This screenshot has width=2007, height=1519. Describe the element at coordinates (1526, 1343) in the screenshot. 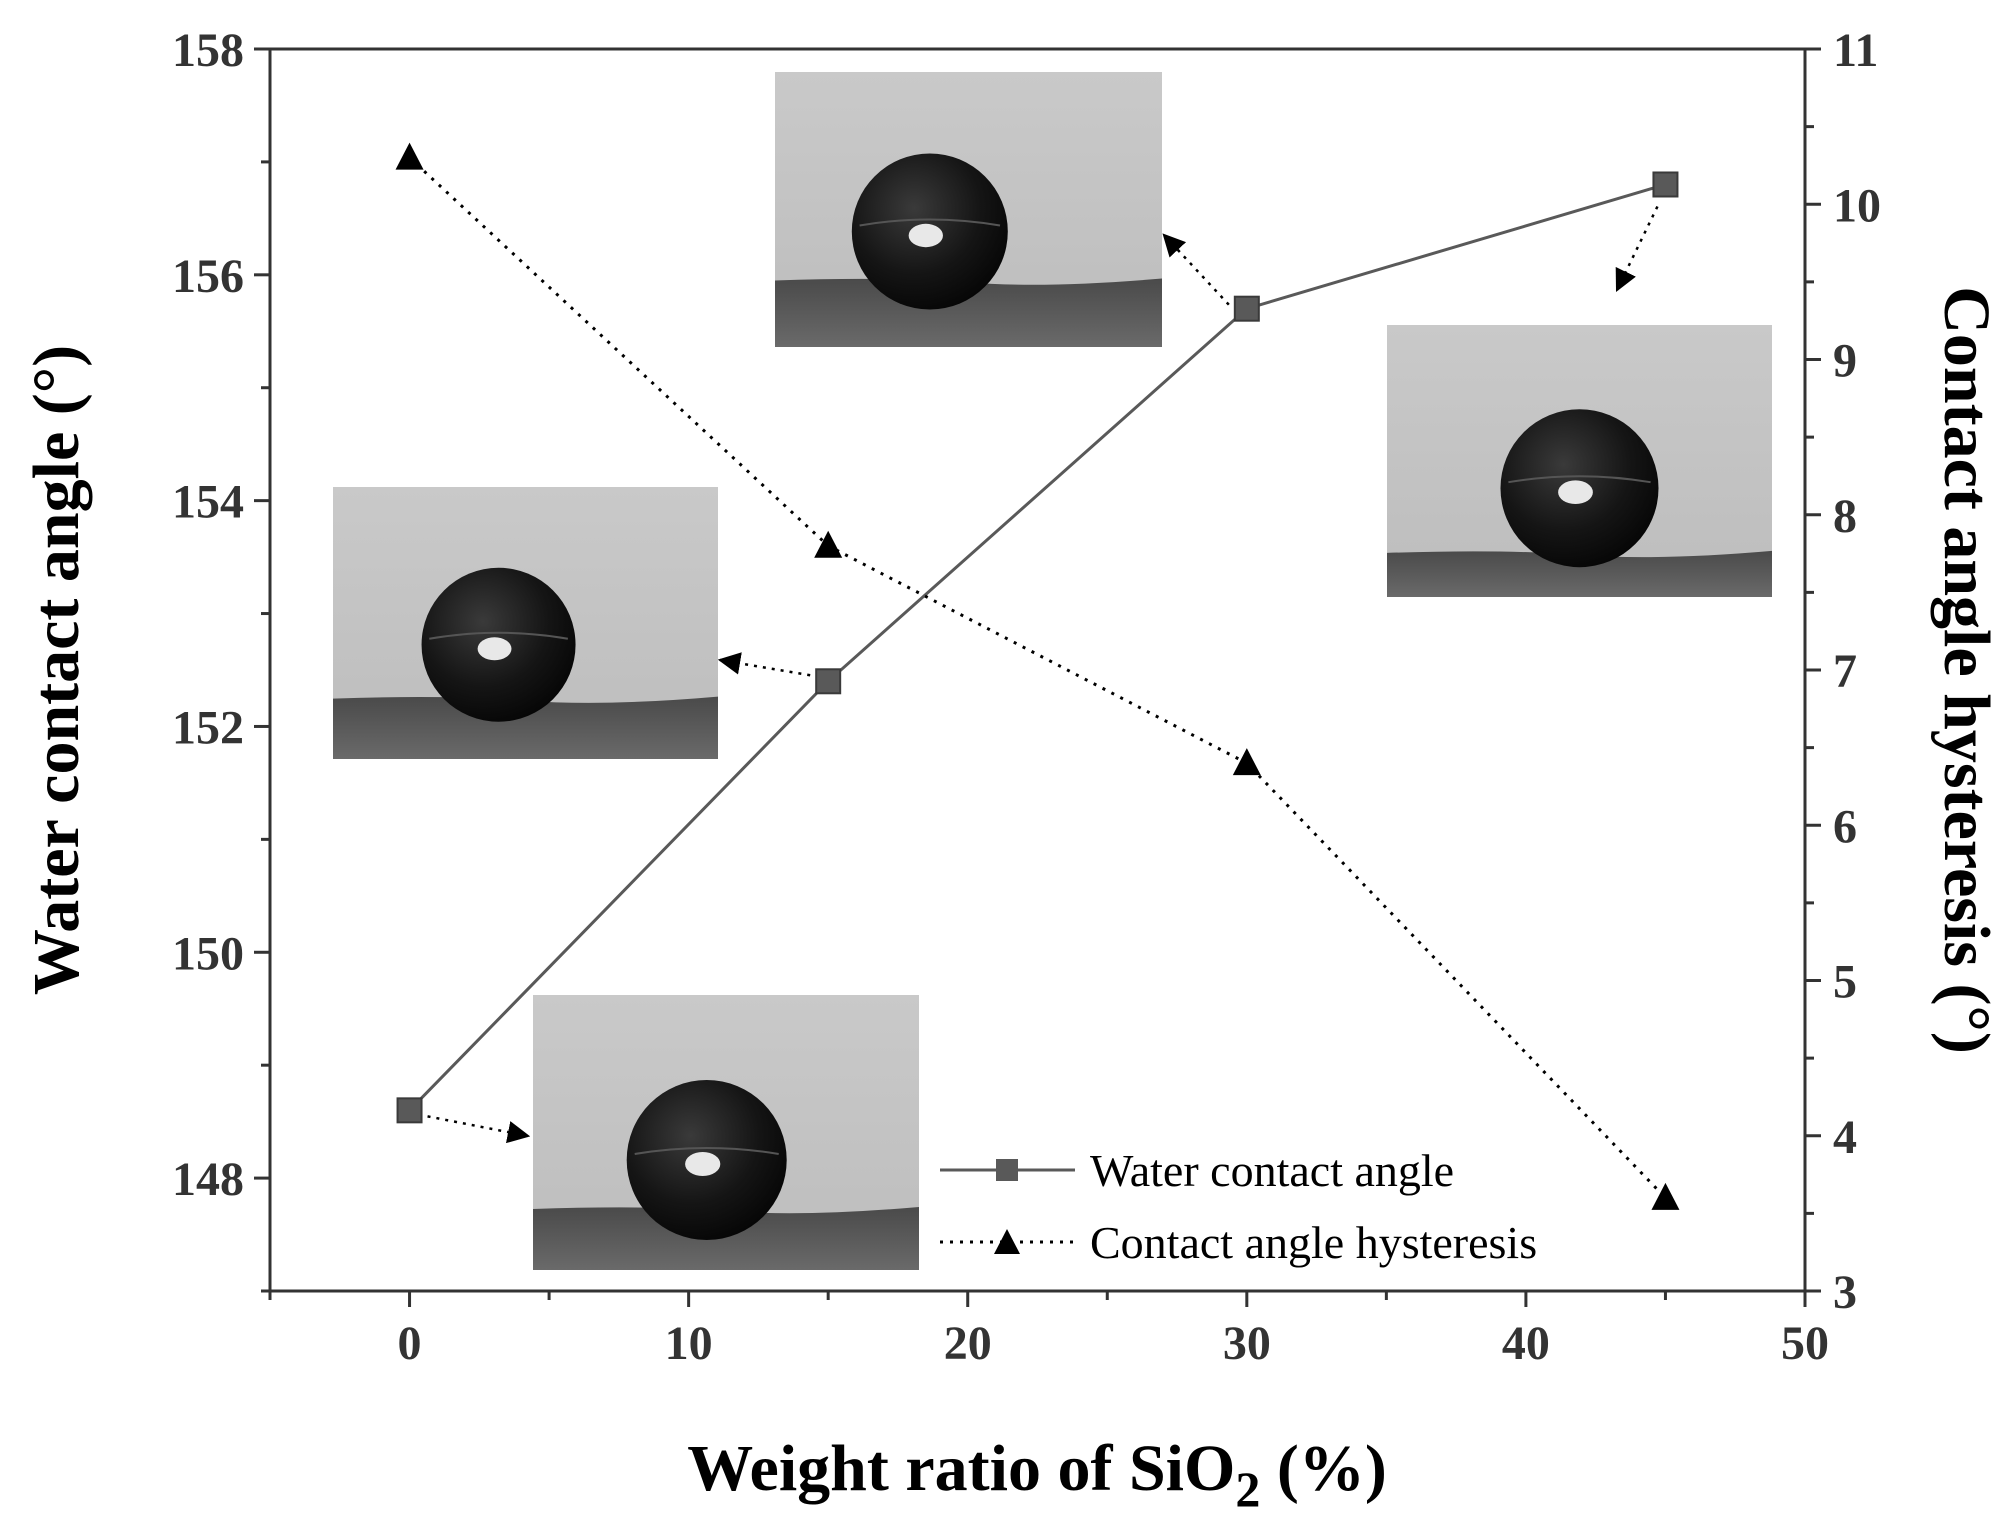

I see `x-tick-label: 40` at that location.